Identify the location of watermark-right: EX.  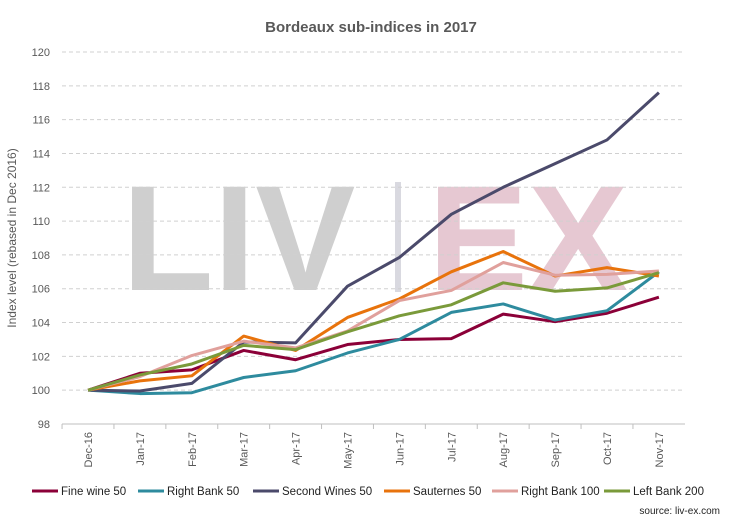
(528, 238).